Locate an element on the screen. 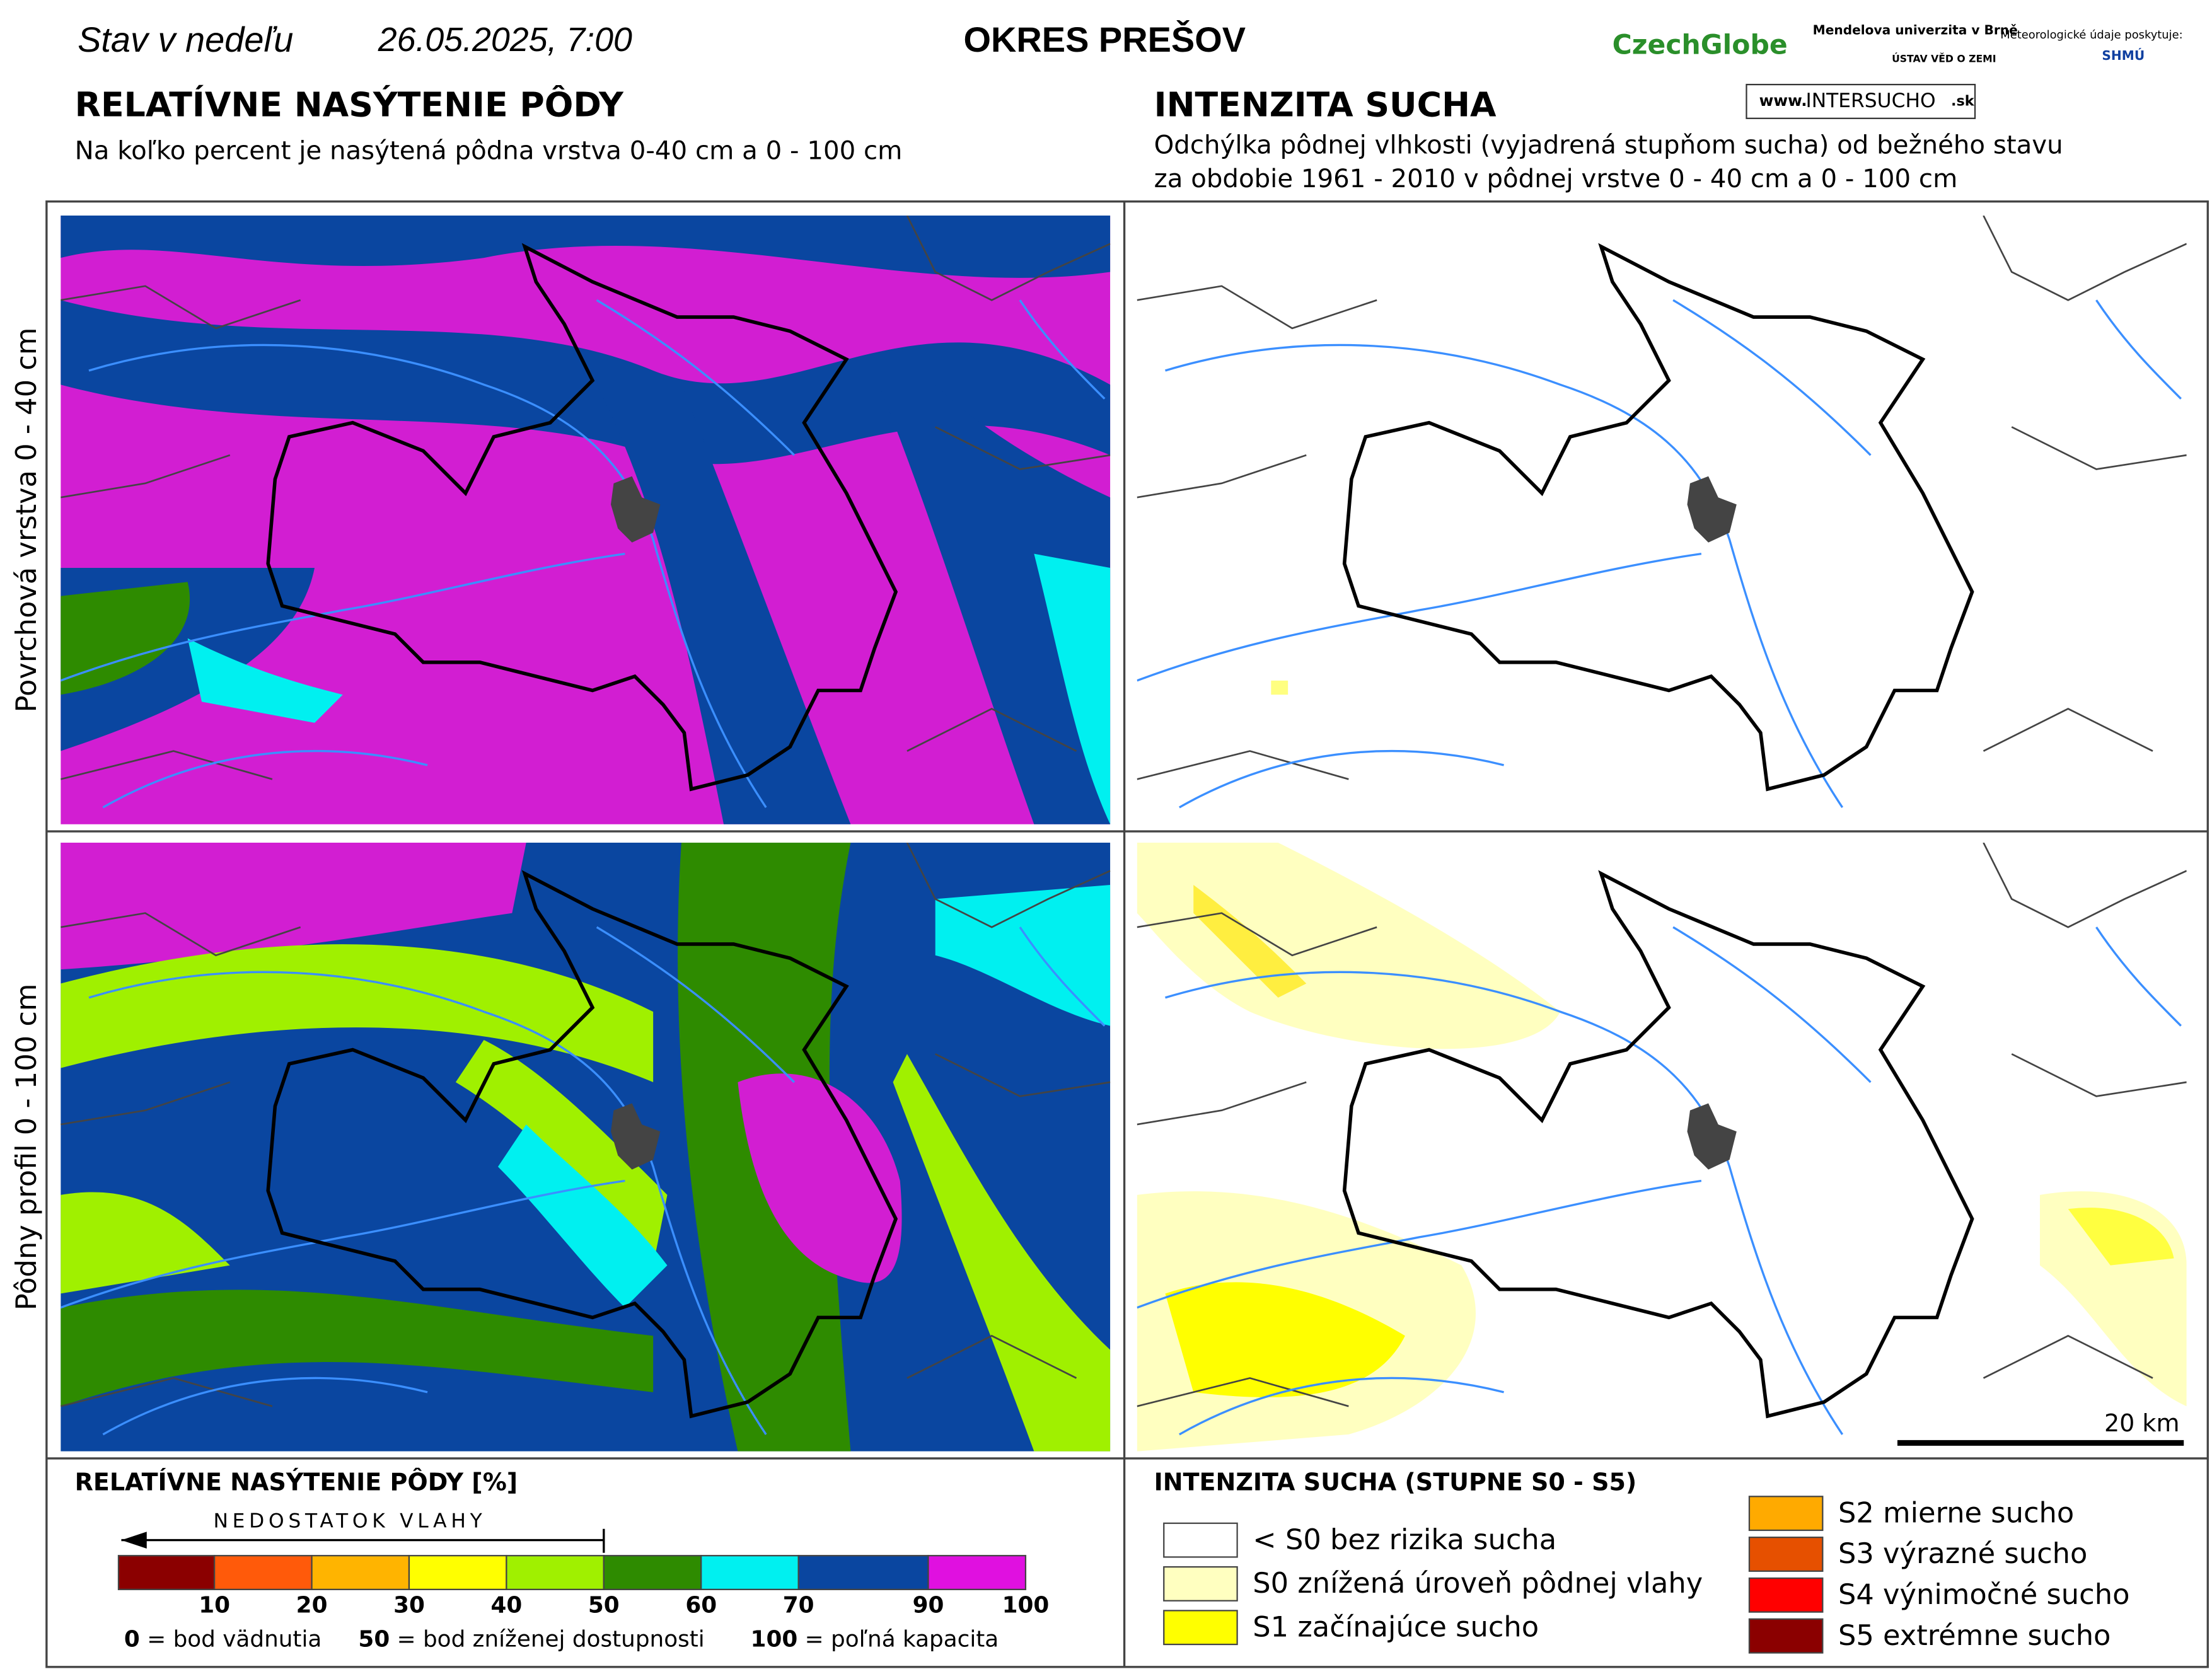 This screenshot has width=2212, height=1674. row-label: Pôdny profil 0 - 100 cm is located at coordinates (26, 1147).